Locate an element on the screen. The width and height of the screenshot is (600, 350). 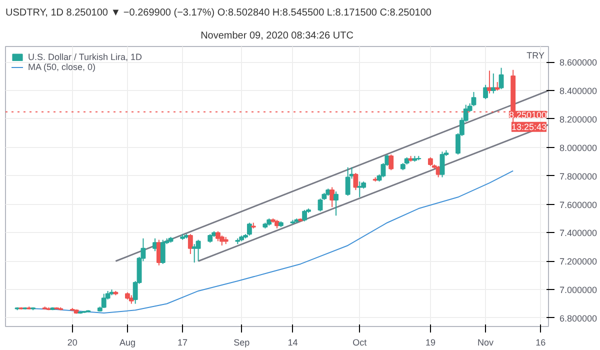
y-tick-label: 8.200000 is located at coordinates (579, 119).